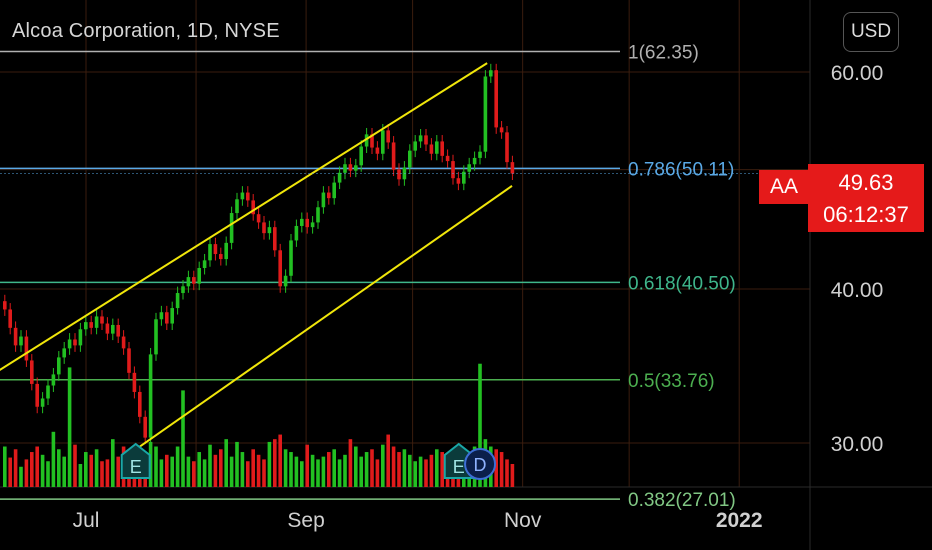 The height and width of the screenshot is (550, 932). I want to click on fib-level-label: 0.618(40.50), so click(682, 283).